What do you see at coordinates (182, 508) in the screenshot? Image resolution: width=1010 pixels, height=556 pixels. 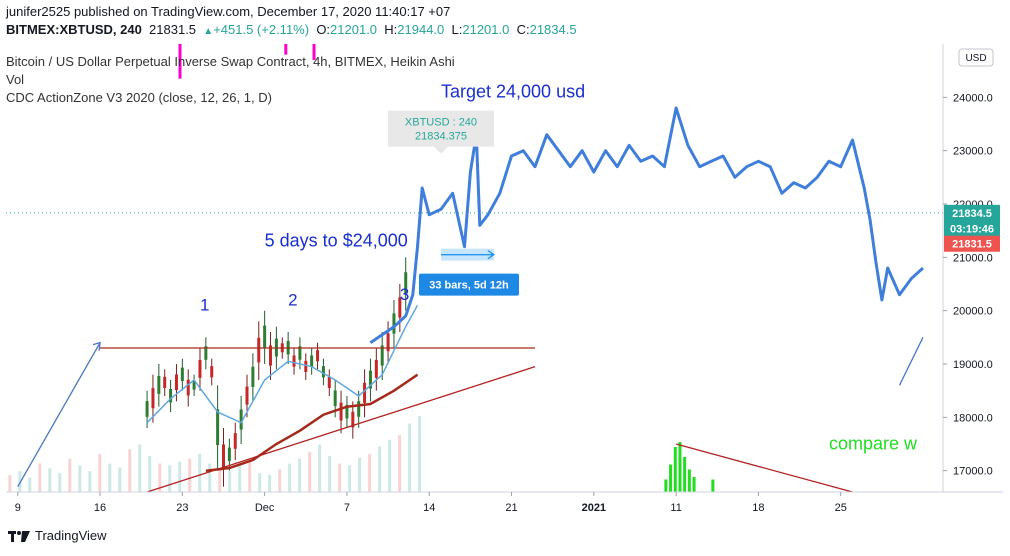 I see `x-tick-label: 23` at bounding box center [182, 508].